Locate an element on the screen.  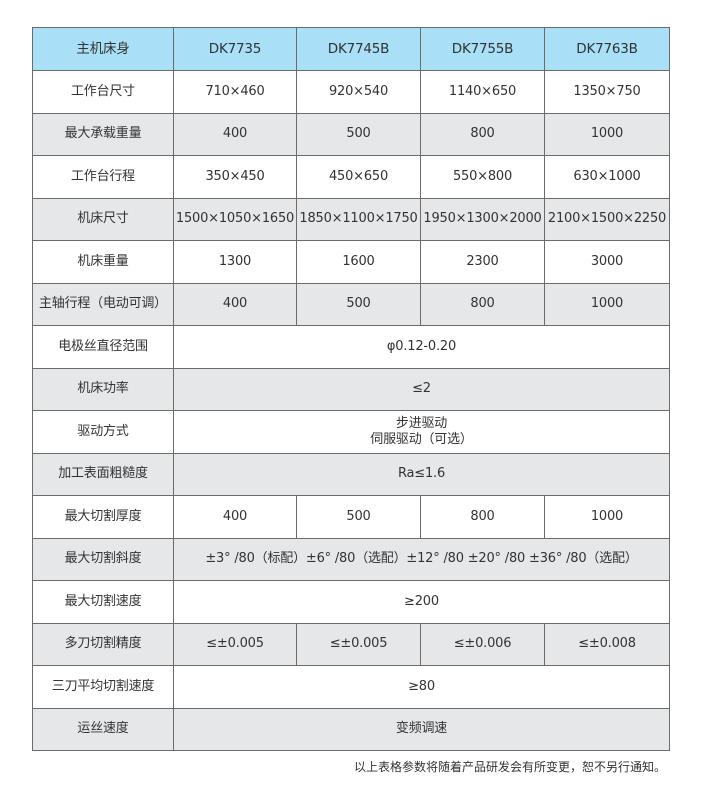
footnote: 以上表格参数将随着产品研发会有所变更，恕不另行通知。 is located at coordinates (509, 767).